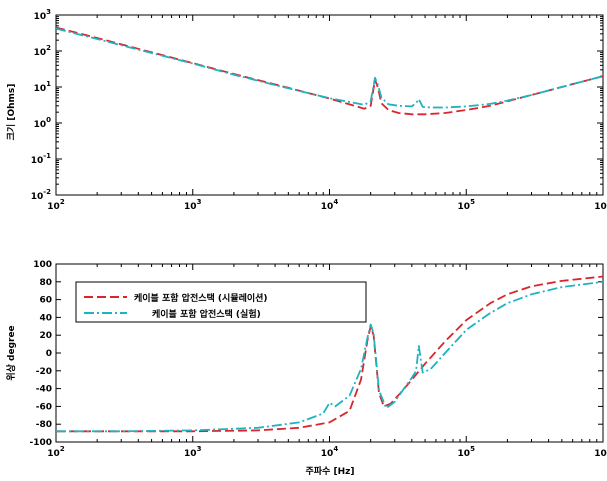 The width and height of the screenshot is (607, 481). I want to click on legend: 케이블 포함 압전스택 (시뮬레이션) 케이블 포함 압전스택 (실험), so click(221, 302).